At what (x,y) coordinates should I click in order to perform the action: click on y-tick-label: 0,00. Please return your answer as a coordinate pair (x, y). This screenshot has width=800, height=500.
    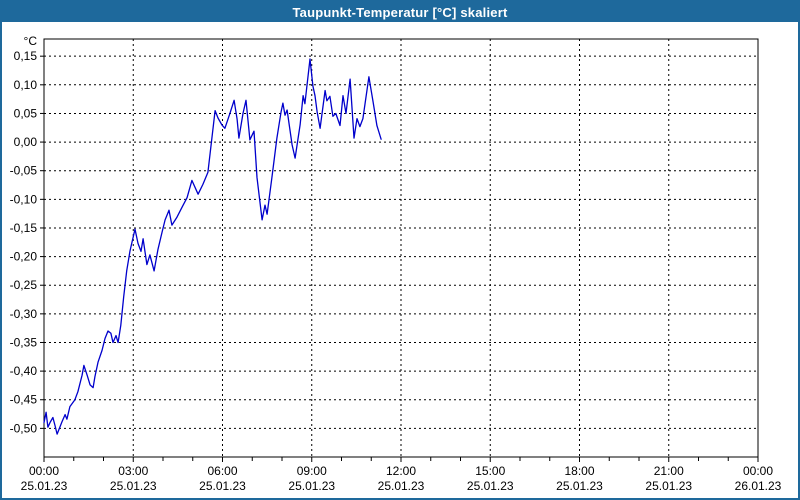
    Looking at the image, I should click on (26, 142).